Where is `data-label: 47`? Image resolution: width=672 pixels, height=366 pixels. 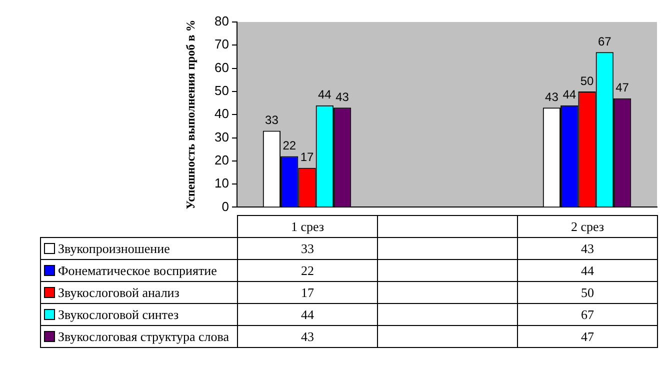
data-label: 47 is located at coordinates (623, 87).